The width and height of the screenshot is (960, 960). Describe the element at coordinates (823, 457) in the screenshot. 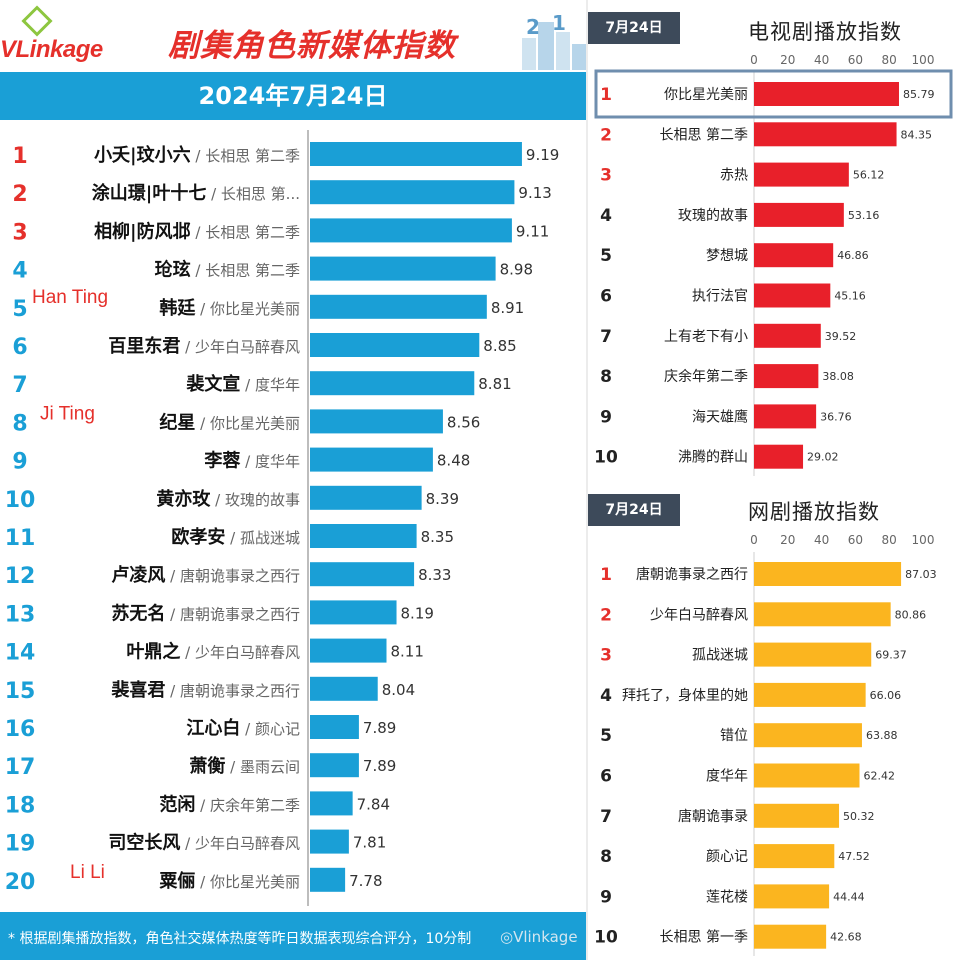

I see `drama-value-label: 29.02` at that location.